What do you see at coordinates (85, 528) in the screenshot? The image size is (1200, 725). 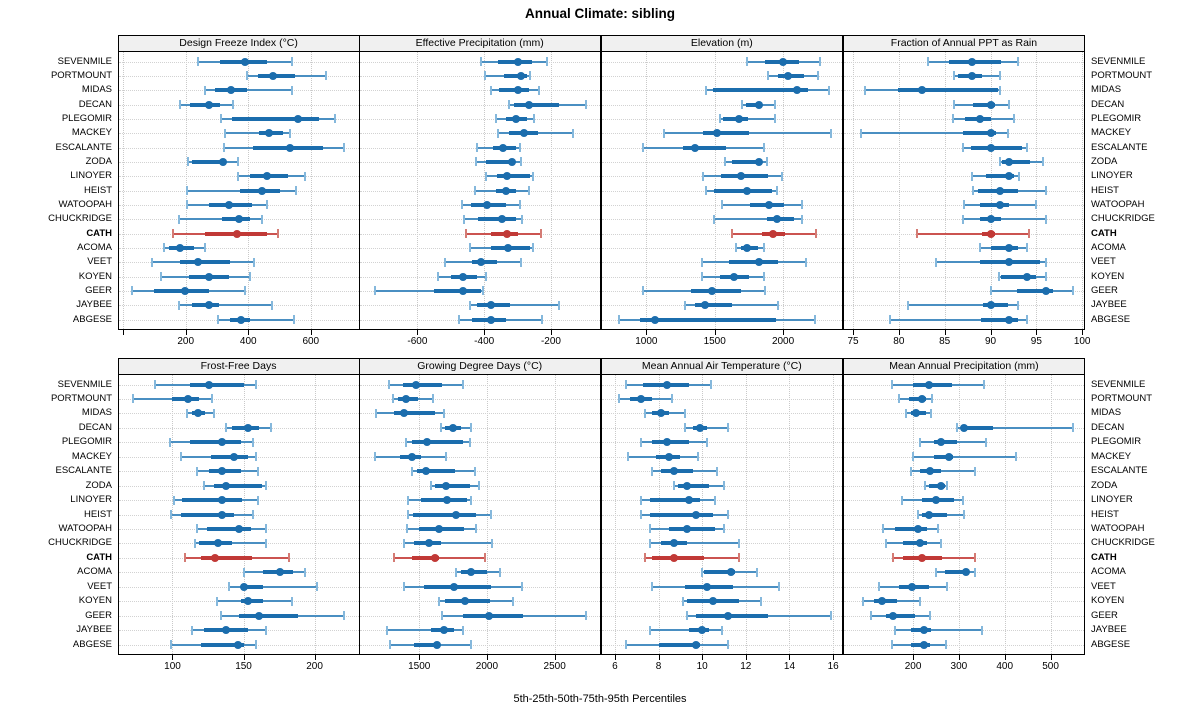 I see `station-label-left: WATOOPAH` at bounding box center [85, 528].